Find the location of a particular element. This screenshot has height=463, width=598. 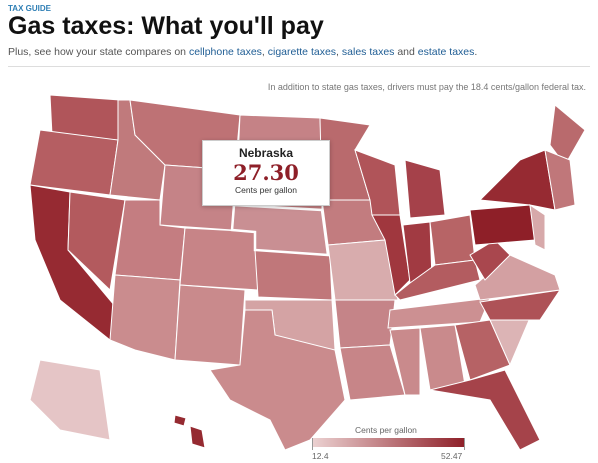

tooltip: Nebraska 27.30 Cents per gallon is located at coordinates (266, 173).